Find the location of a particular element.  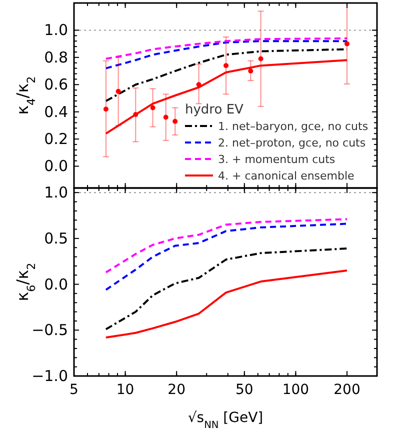

x-tick-label: 5 is located at coordinates (74, 390).